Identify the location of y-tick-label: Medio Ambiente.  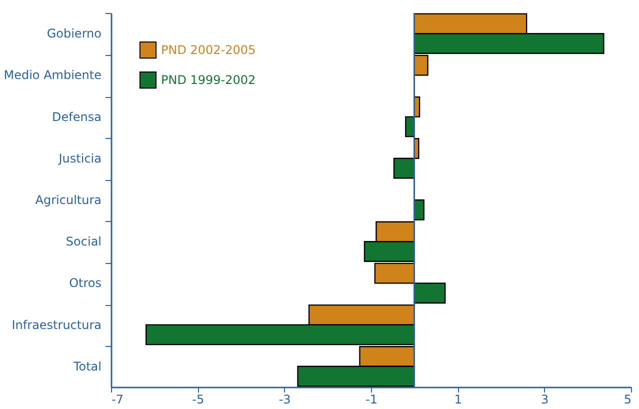
(53, 75).